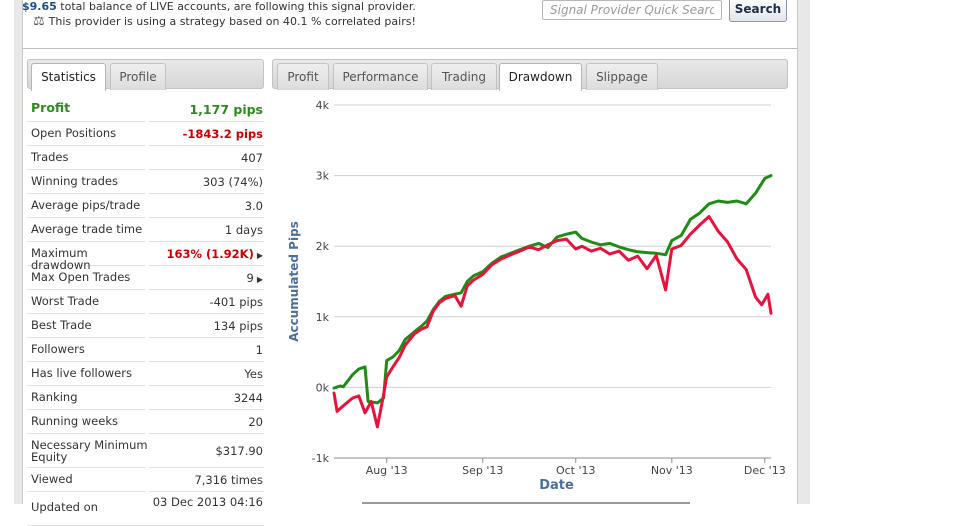 The image size is (954, 526). What do you see at coordinates (74, 133) in the screenshot?
I see `stat-label: Open Positions` at bounding box center [74, 133].